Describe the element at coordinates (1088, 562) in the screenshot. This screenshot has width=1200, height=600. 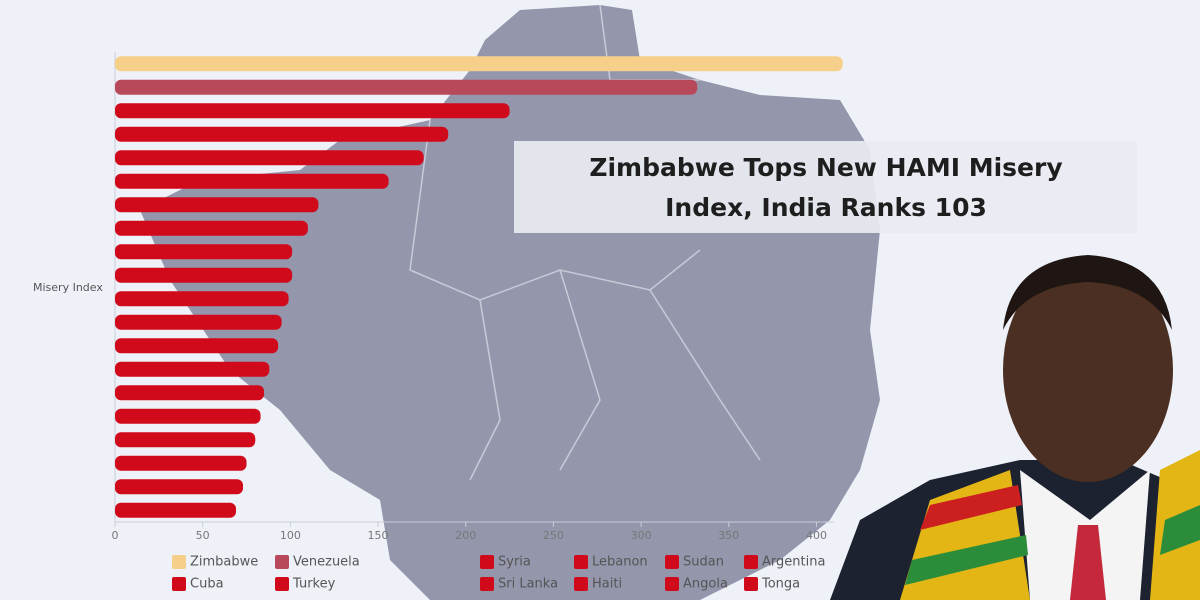
I see `tie` at that location.